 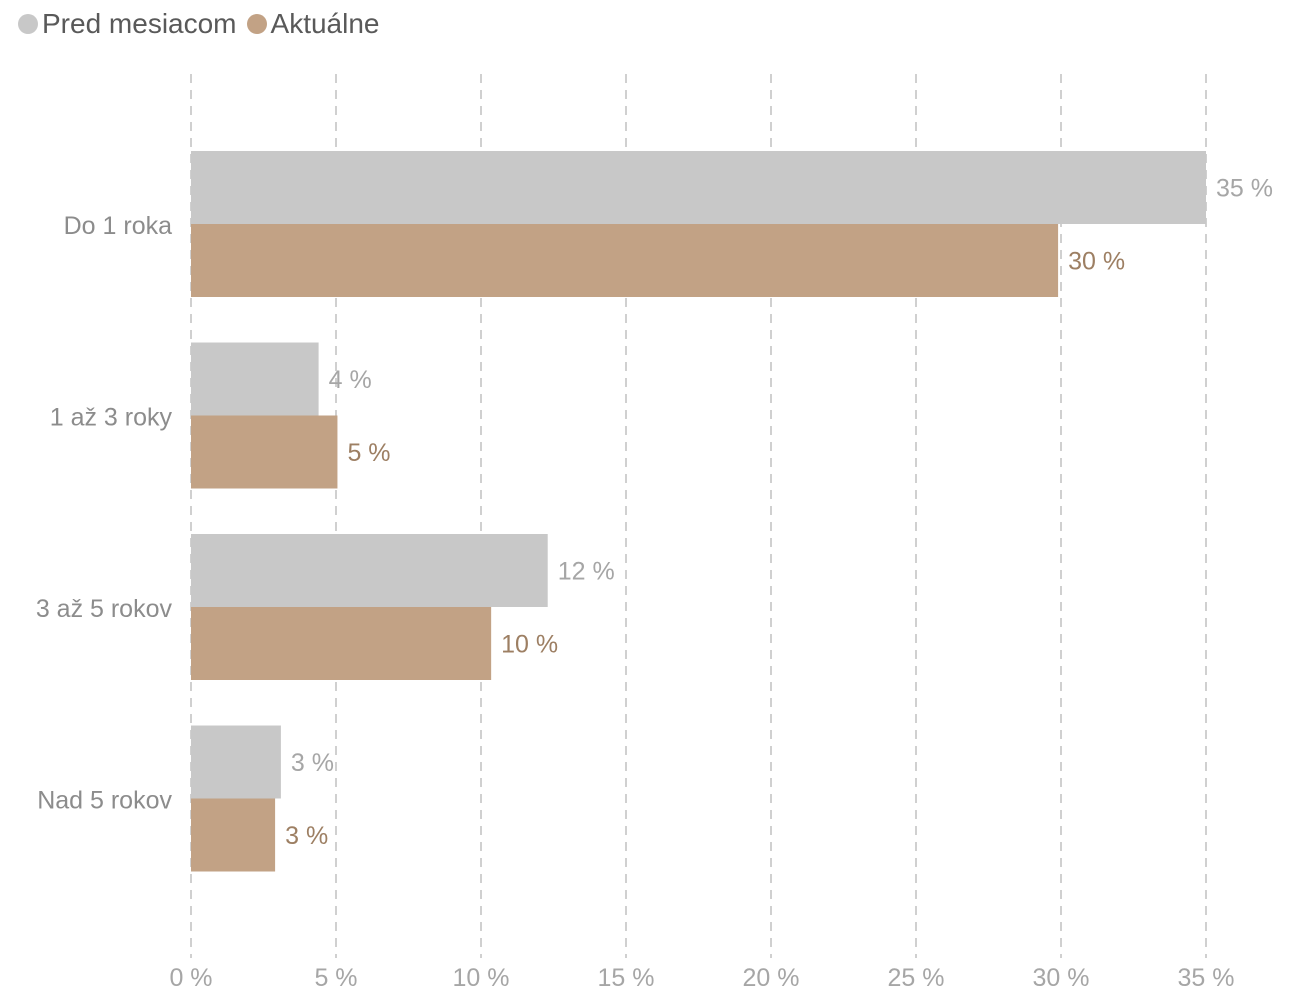 I want to click on legend-item-aktualne: Aktuálne, so click(x=313, y=24).